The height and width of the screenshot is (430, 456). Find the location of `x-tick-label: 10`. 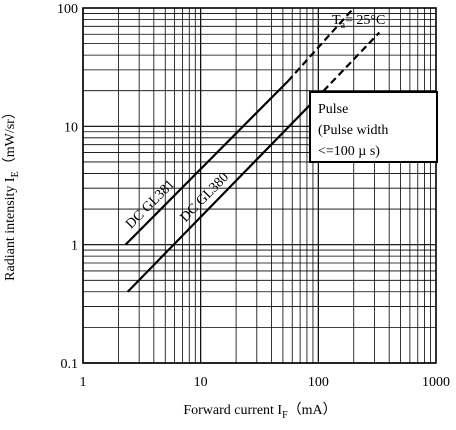

x-tick-label: 10 is located at coordinates (201, 382).